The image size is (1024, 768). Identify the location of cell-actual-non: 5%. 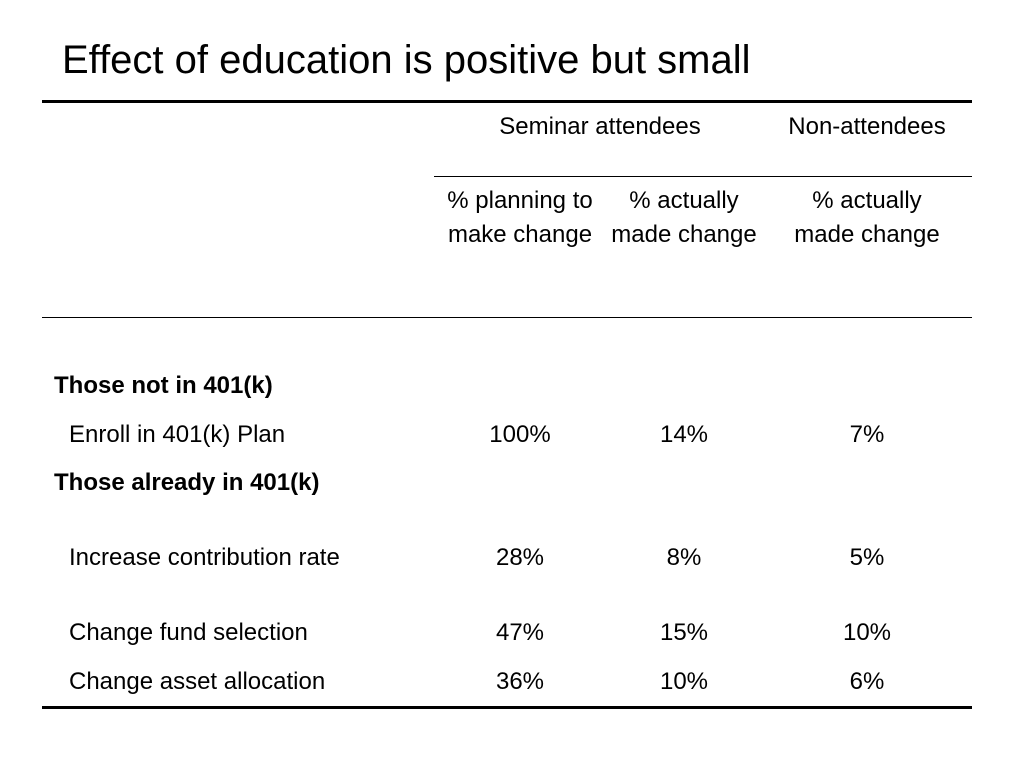
(867, 557).